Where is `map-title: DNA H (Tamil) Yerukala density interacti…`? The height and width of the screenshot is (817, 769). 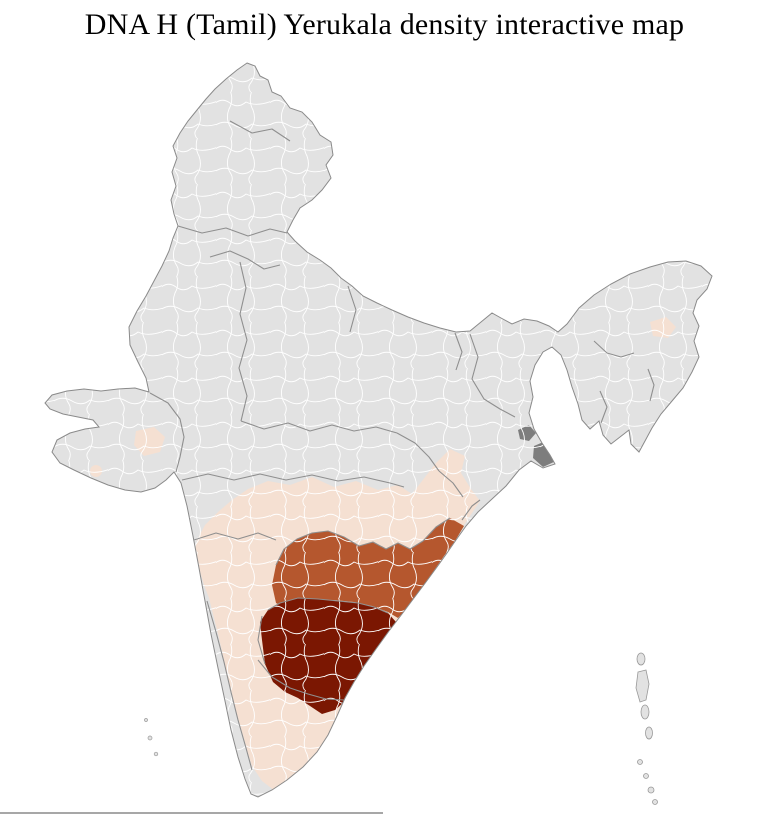
map-title: DNA H (Tamil) Yerukala density interacti… is located at coordinates (384, 24).